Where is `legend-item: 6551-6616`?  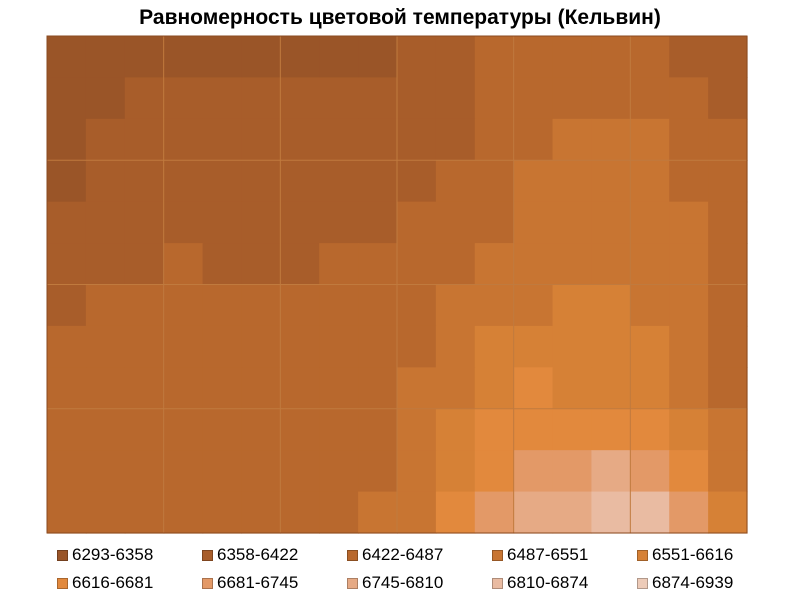
legend-item: 6551-6616 is located at coordinates (709, 555).